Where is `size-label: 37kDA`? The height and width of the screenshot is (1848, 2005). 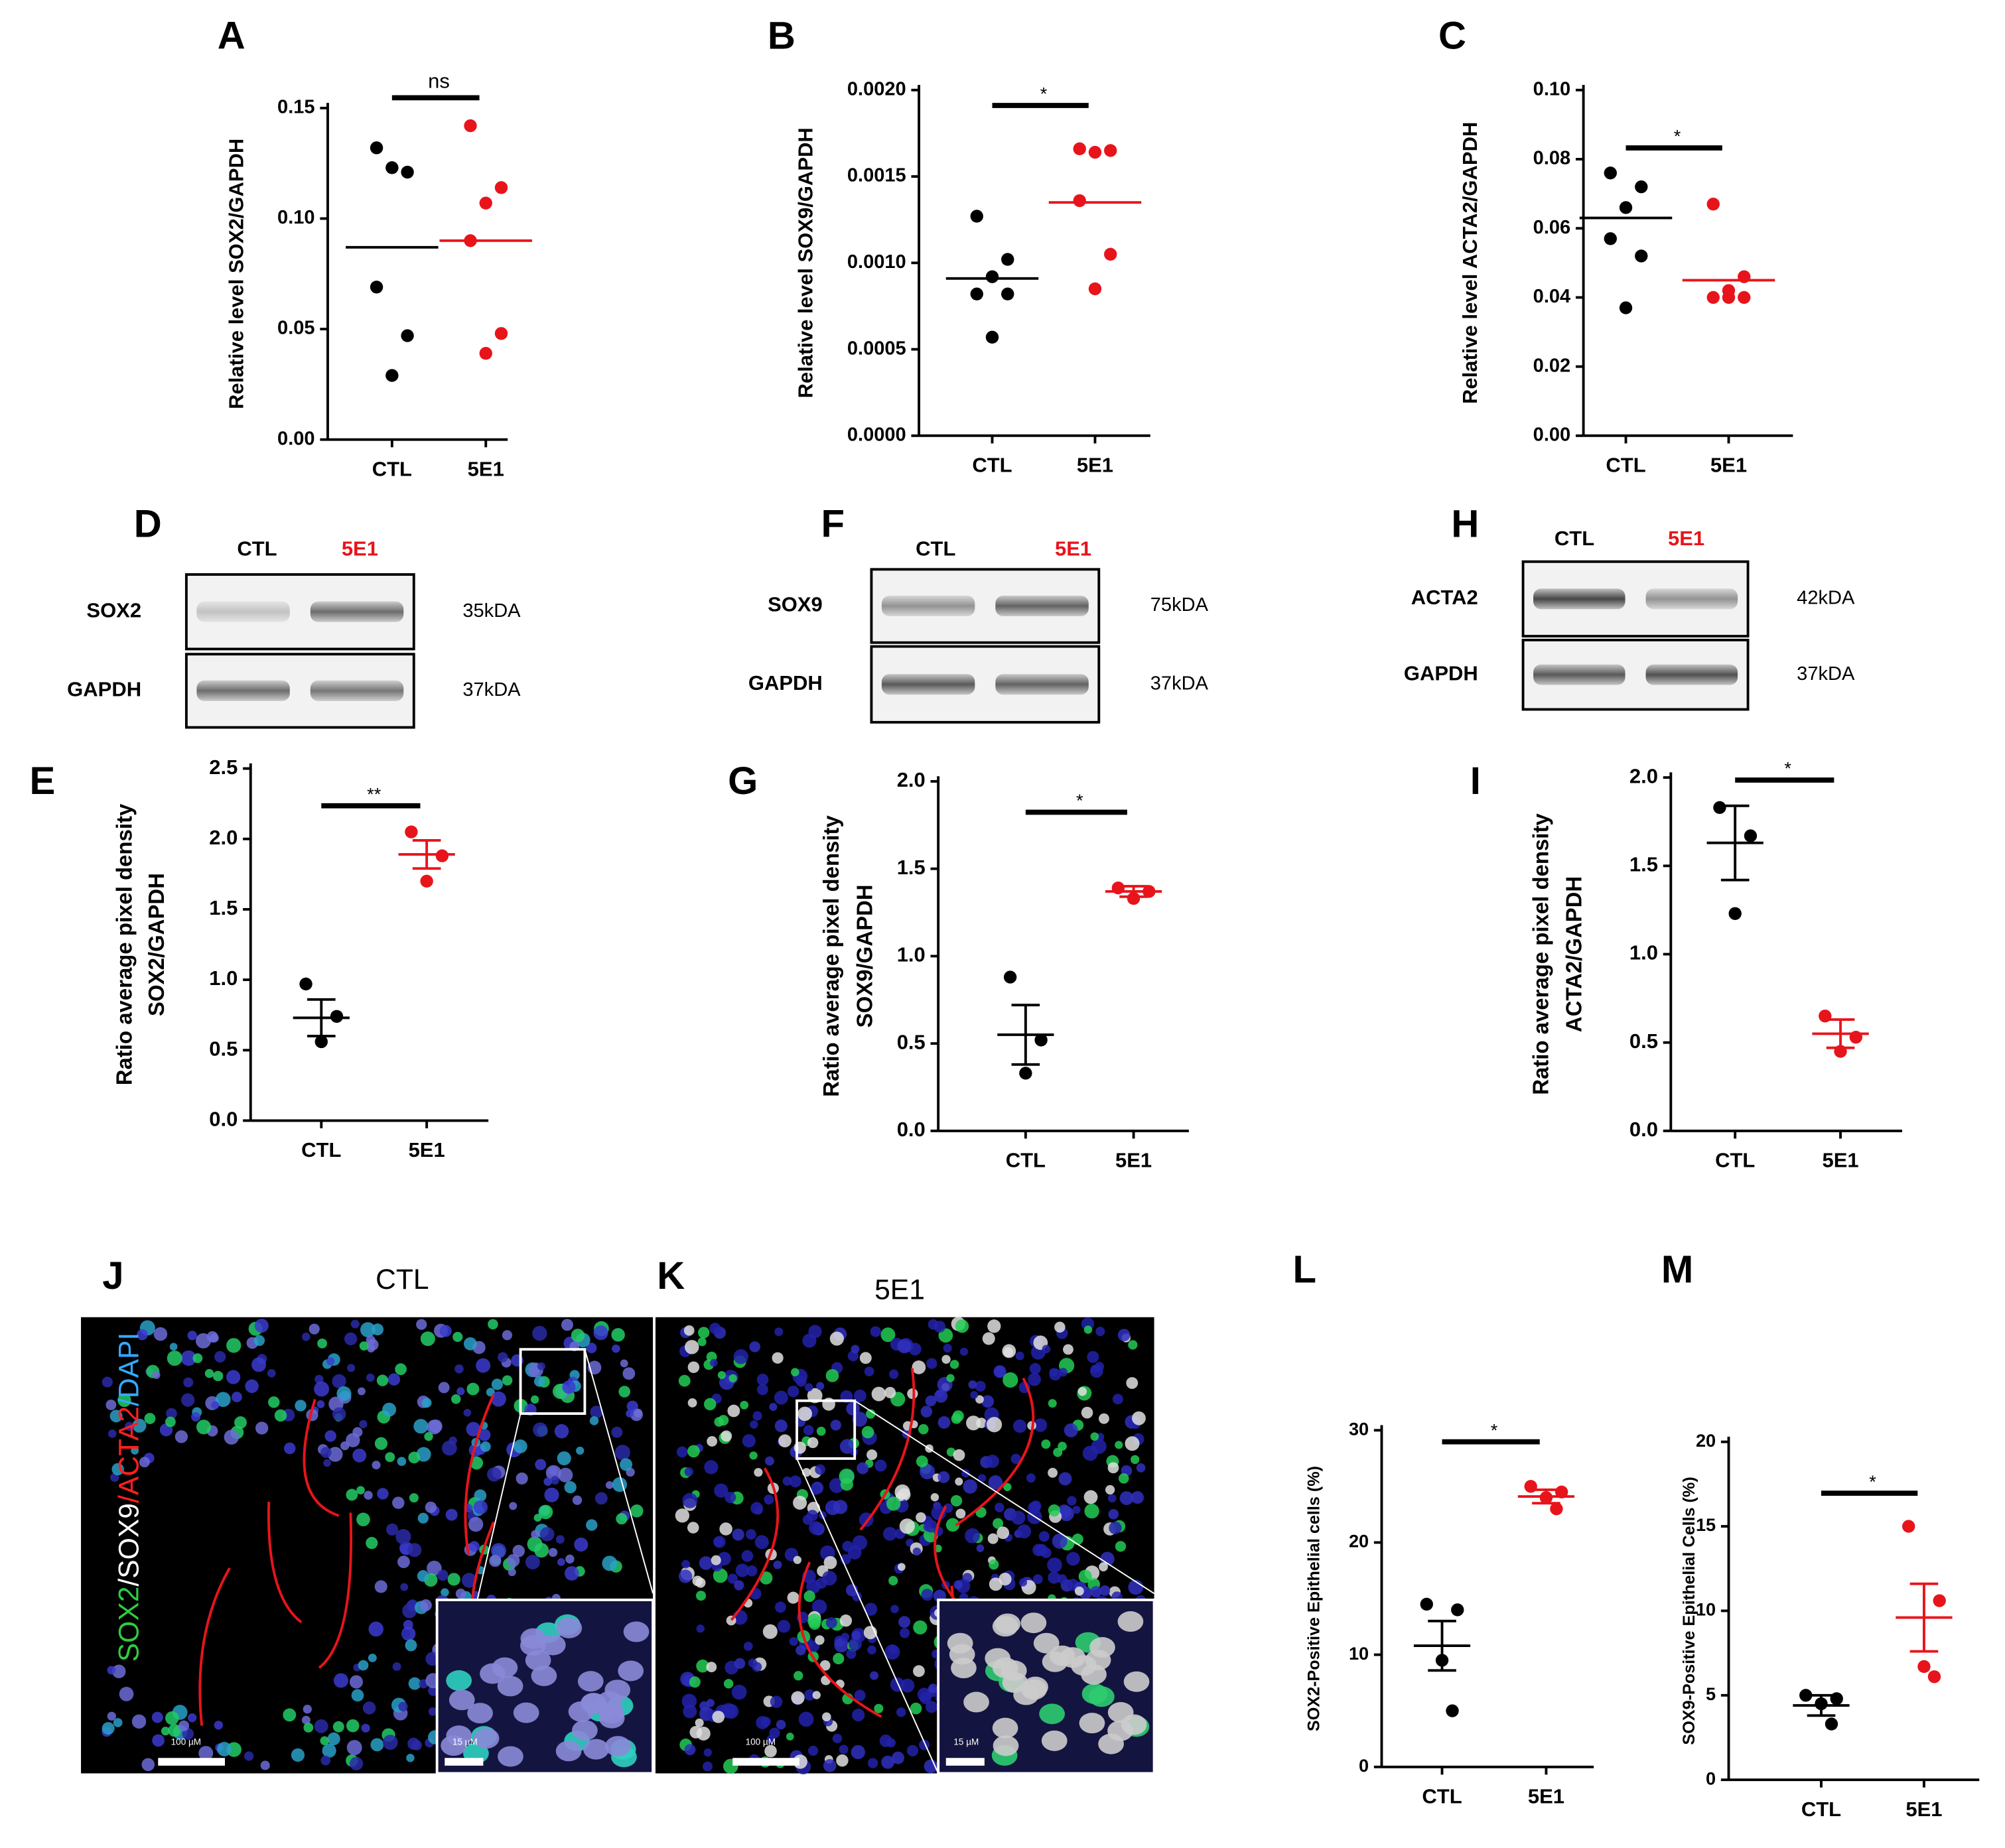
size-label: 37kDA is located at coordinates (1826, 674).